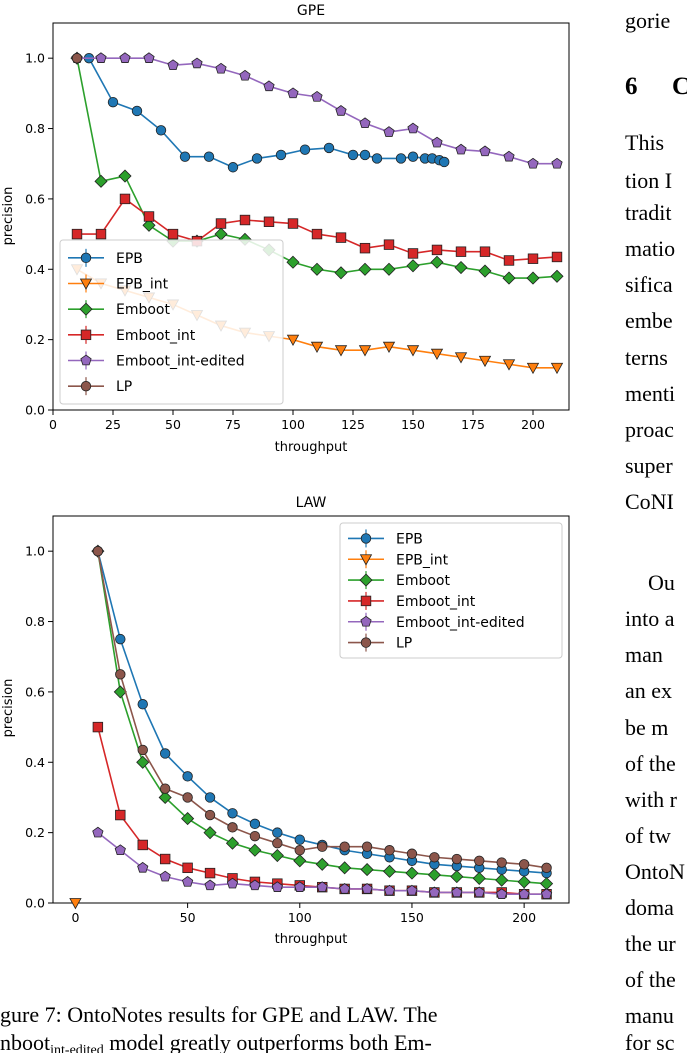  What do you see at coordinates (648, 835) in the screenshot?
I see `right-column-line: of tw` at bounding box center [648, 835].